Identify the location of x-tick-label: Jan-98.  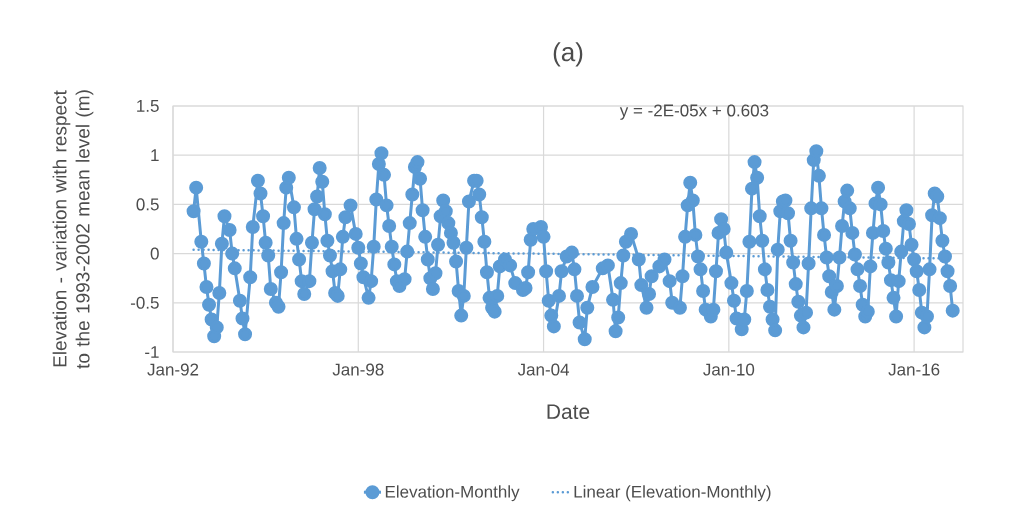
(358, 369).